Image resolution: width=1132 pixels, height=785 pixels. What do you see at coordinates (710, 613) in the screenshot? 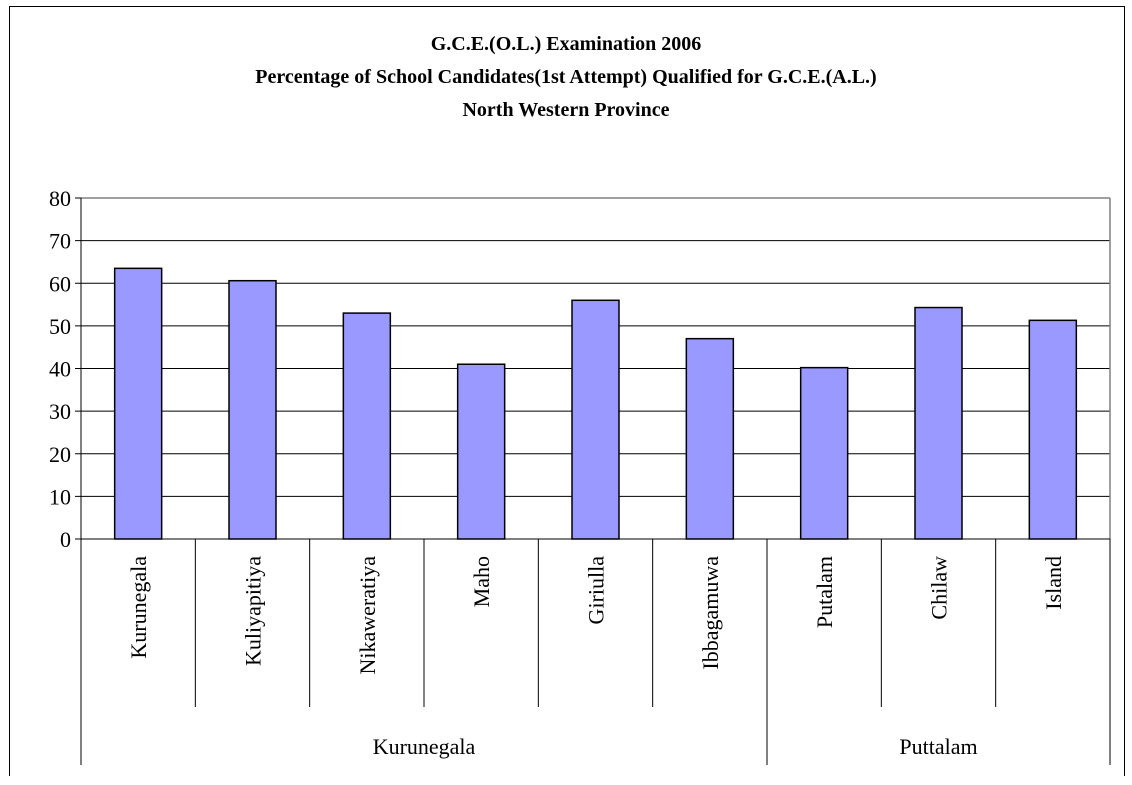
I see `category-label: Ibbagamuwa` at bounding box center [710, 613].